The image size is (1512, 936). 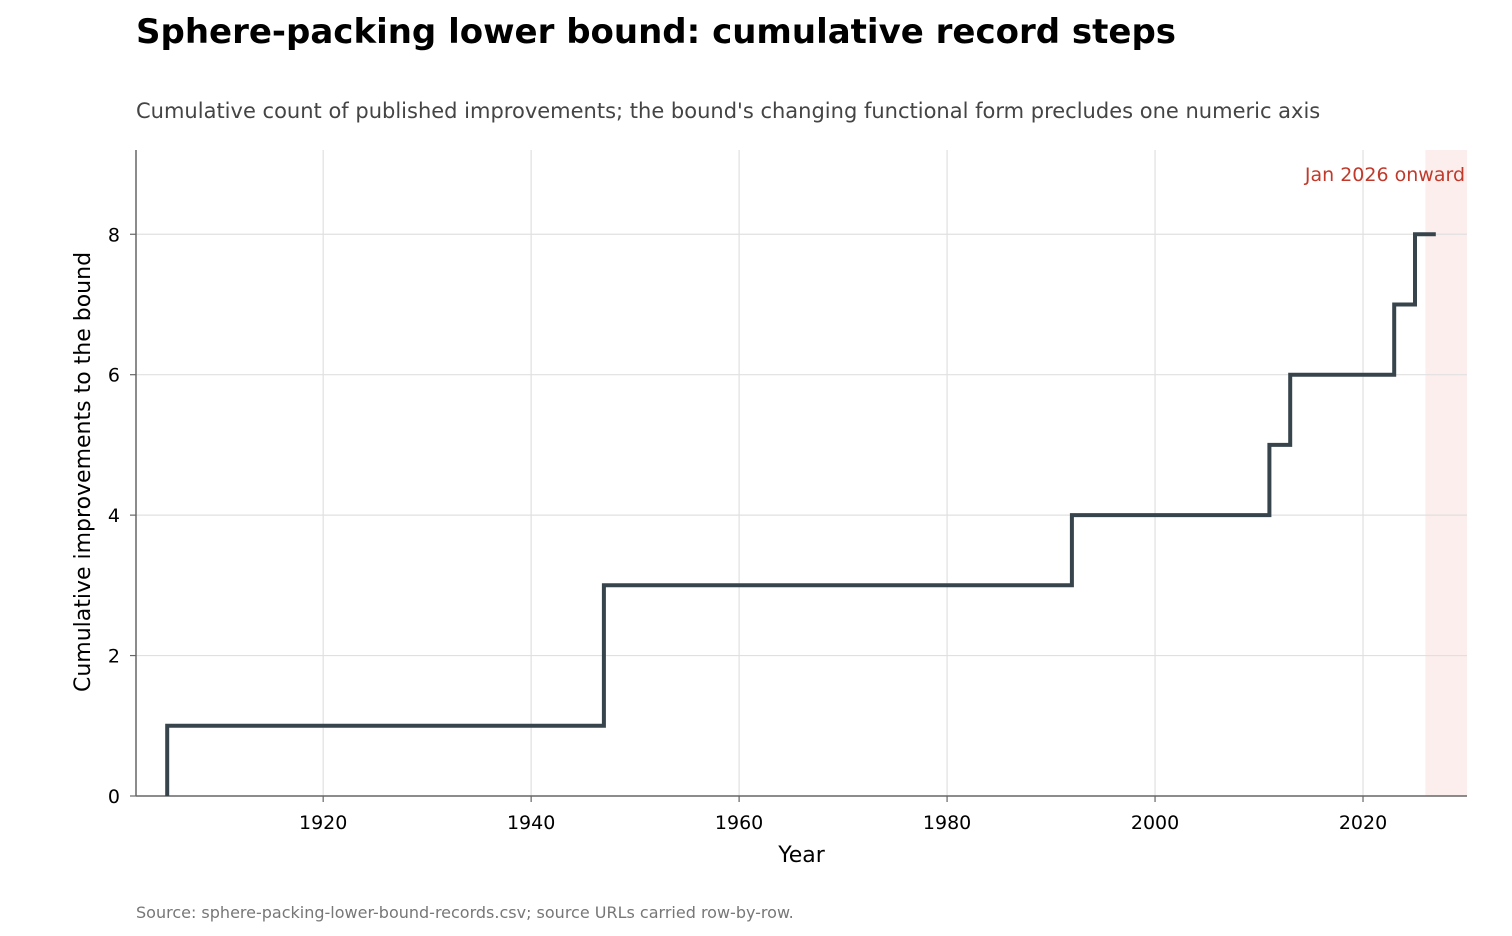 What do you see at coordinates (1384, 175) in the screenshot?
I see `highlight-label: Jan 2026 onward` at bounding box center [1384, 175].